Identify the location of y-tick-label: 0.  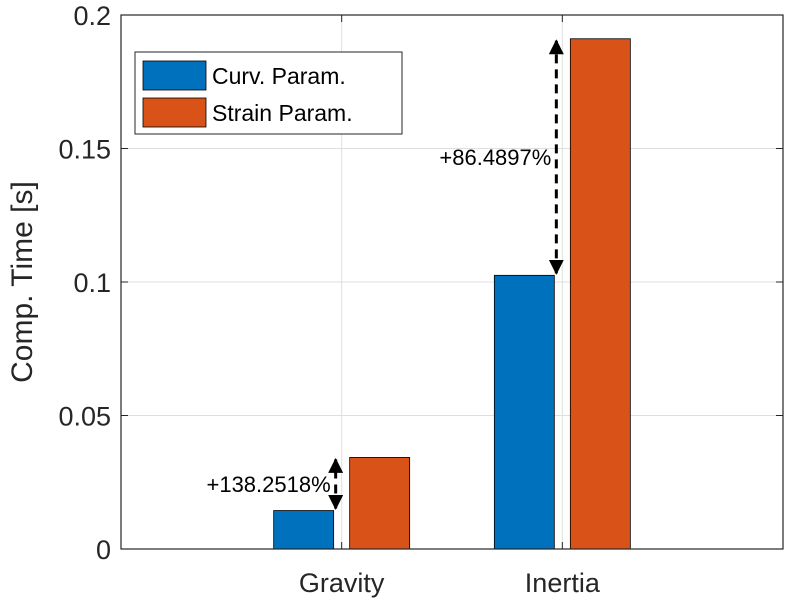
(103, 550).